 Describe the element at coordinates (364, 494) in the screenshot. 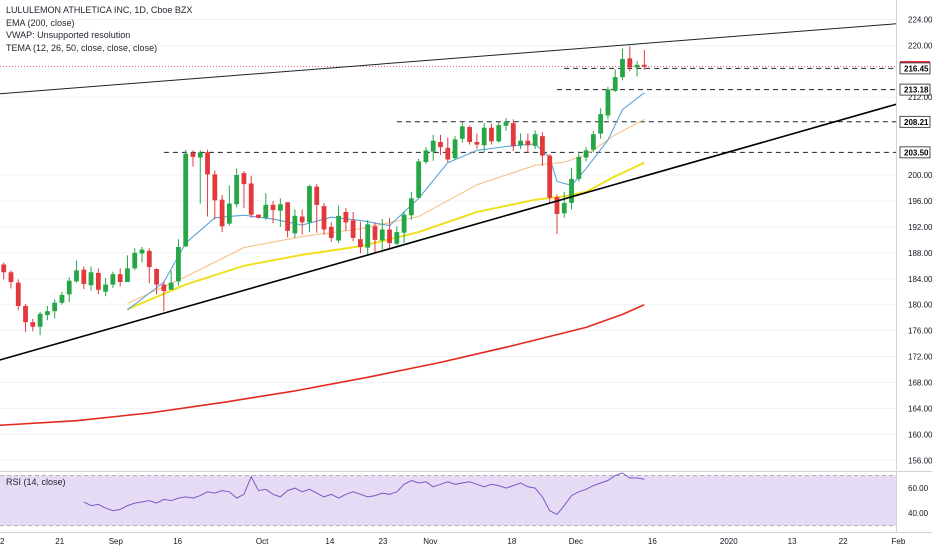

I see `rsi-line` at that location.